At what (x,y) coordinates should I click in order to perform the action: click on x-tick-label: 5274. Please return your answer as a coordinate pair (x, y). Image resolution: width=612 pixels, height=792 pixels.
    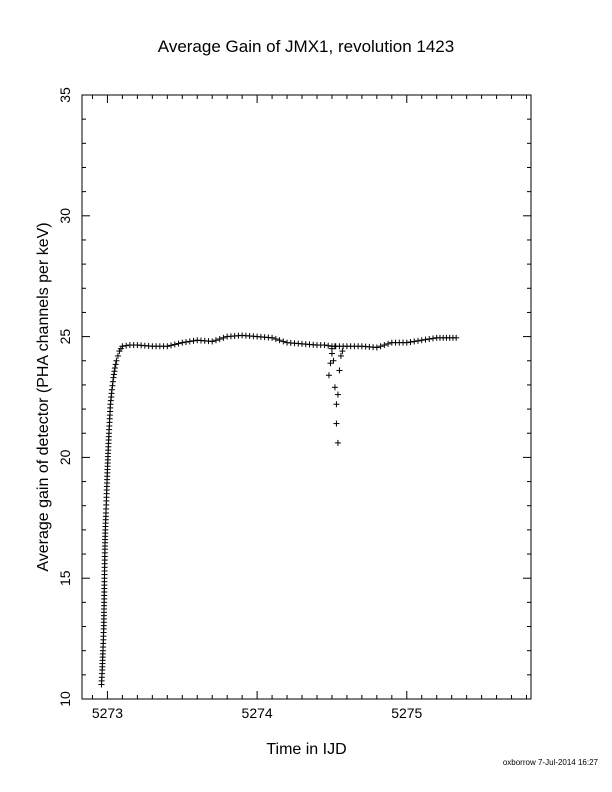
    Looking at the image, I should click on (257, 713).